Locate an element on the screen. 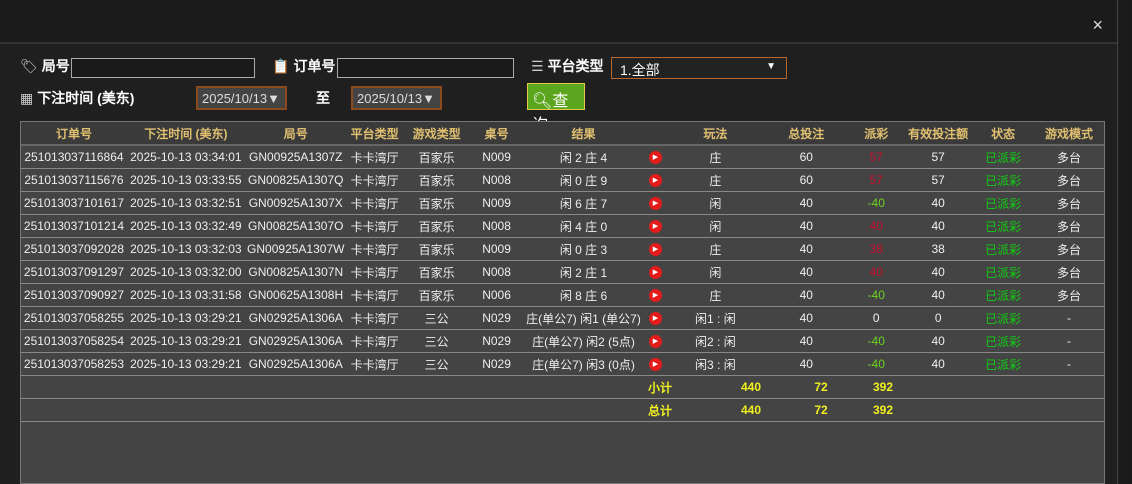 The image size is (1132, 484). valid-bet-cell: 38 is located at coordinates (938, 249).